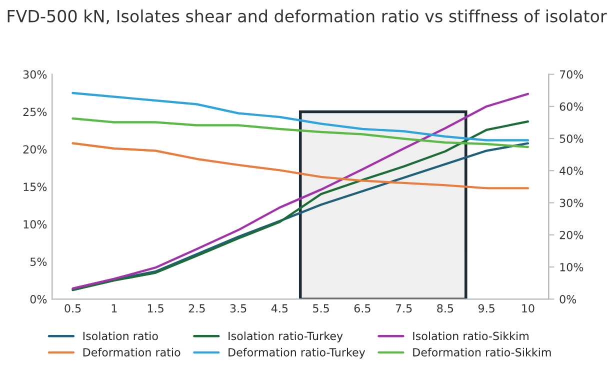 The width and height of the screenshot is (613, 381). Describe the element at coordinates (321, 308) in the screenshot. I see `x-tick-label: 5.5` at that location.